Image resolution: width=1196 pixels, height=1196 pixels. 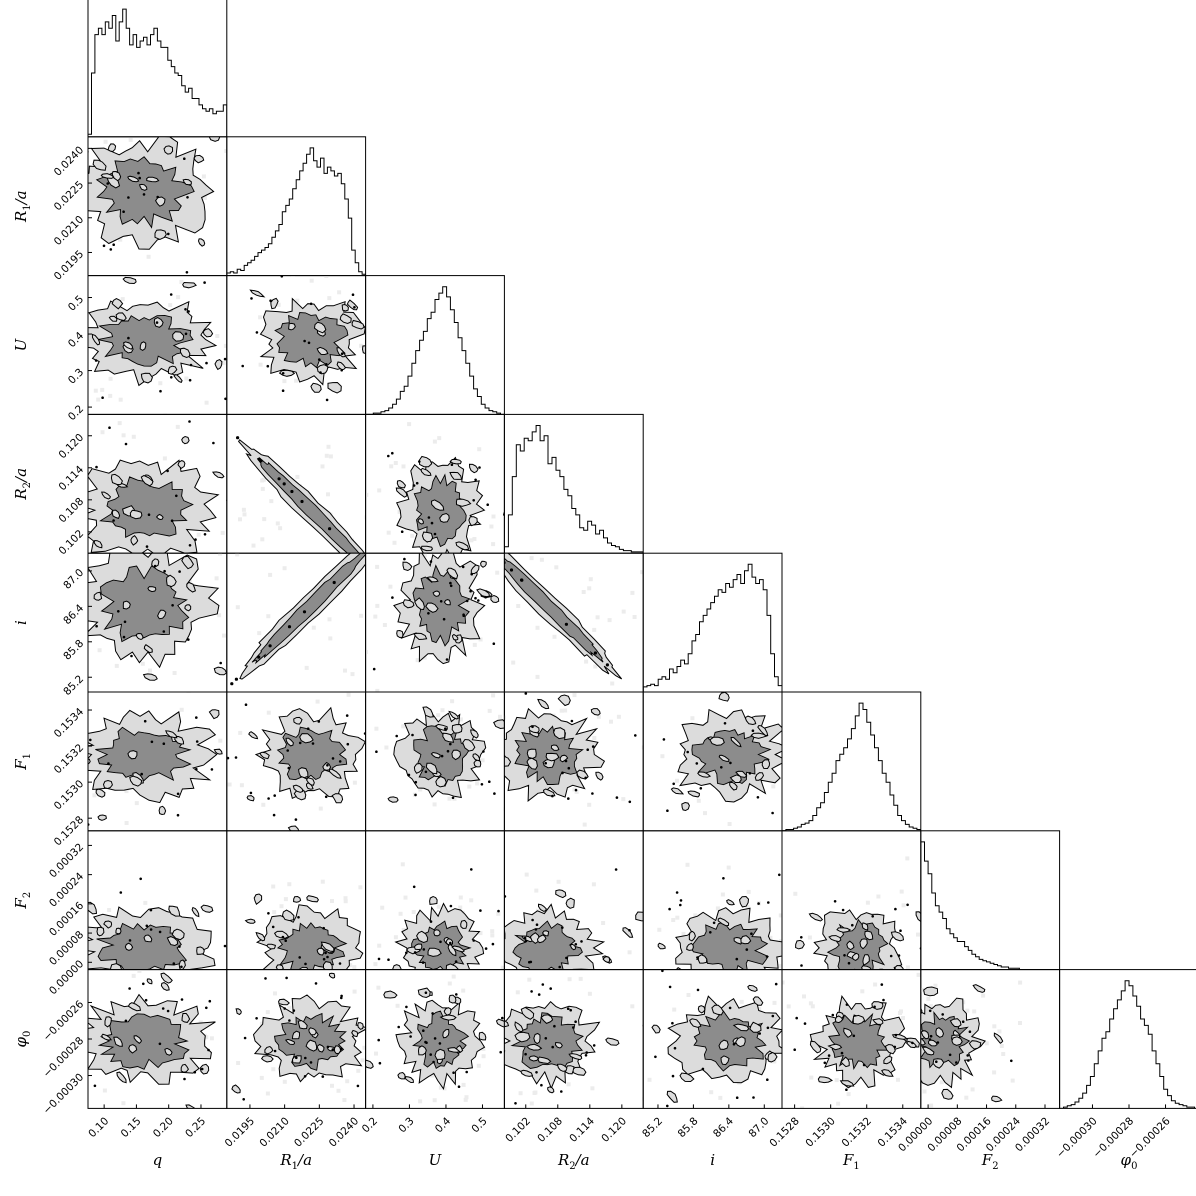 I want to click on ytick-label-5-3: 0.1534, so click(x=69, y=723).